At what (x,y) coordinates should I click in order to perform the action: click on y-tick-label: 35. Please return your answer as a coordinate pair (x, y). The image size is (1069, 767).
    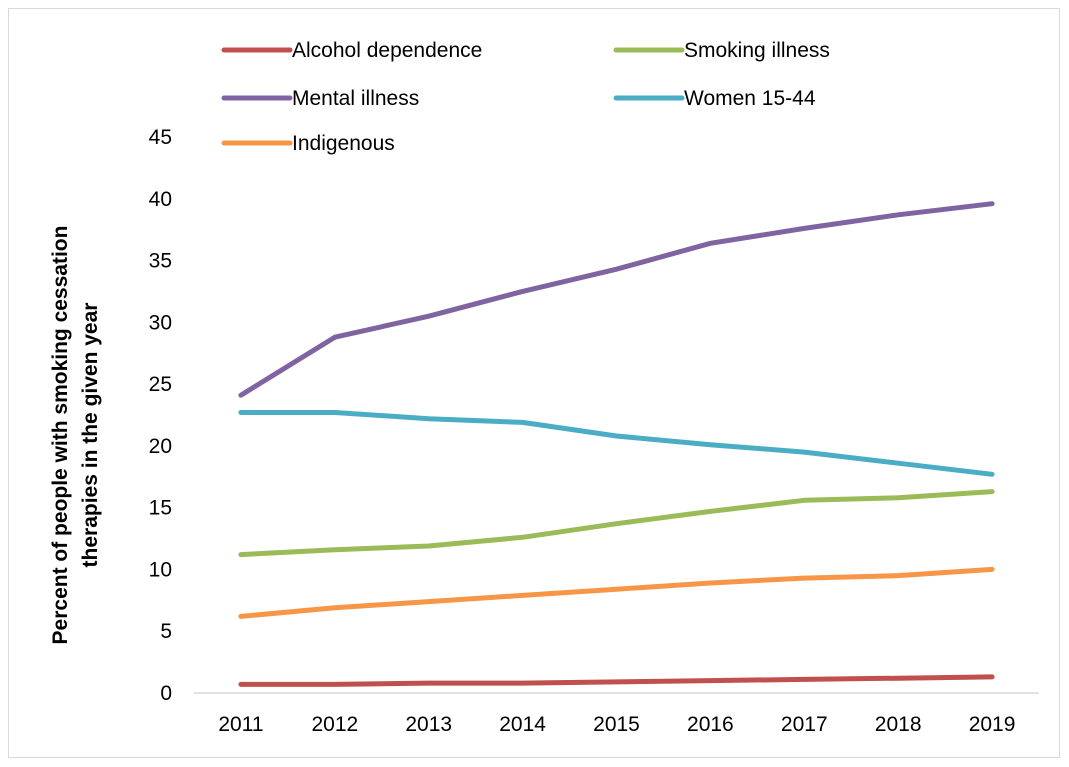
    Looking at the image, I should click on (160, 261).